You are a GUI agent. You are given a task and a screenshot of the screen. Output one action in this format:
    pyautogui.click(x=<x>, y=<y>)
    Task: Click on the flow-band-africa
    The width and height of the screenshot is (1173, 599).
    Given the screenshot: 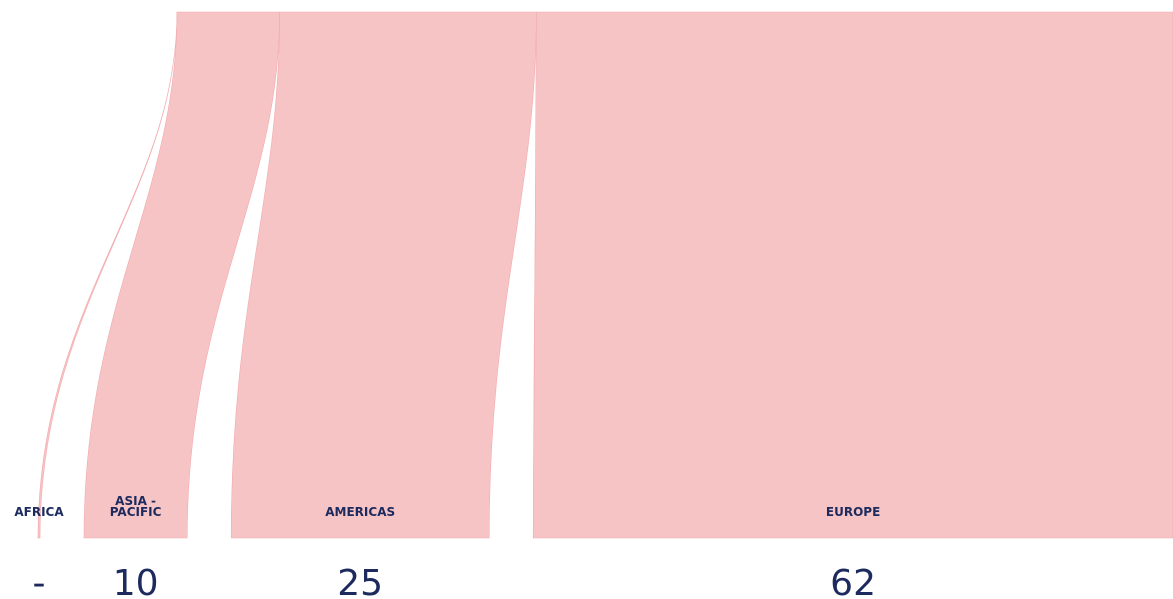 What is the action you would take?
    pyautogui.click(x=107, y=275)
    